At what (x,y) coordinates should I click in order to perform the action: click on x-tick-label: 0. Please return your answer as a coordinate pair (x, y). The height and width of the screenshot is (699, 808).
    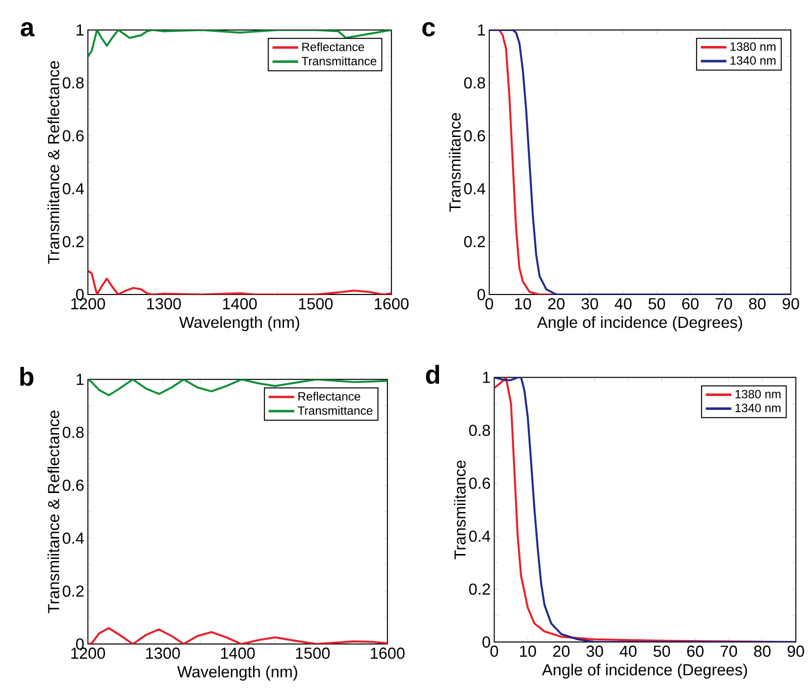
    Looking at the image, I should click on (494, 651).